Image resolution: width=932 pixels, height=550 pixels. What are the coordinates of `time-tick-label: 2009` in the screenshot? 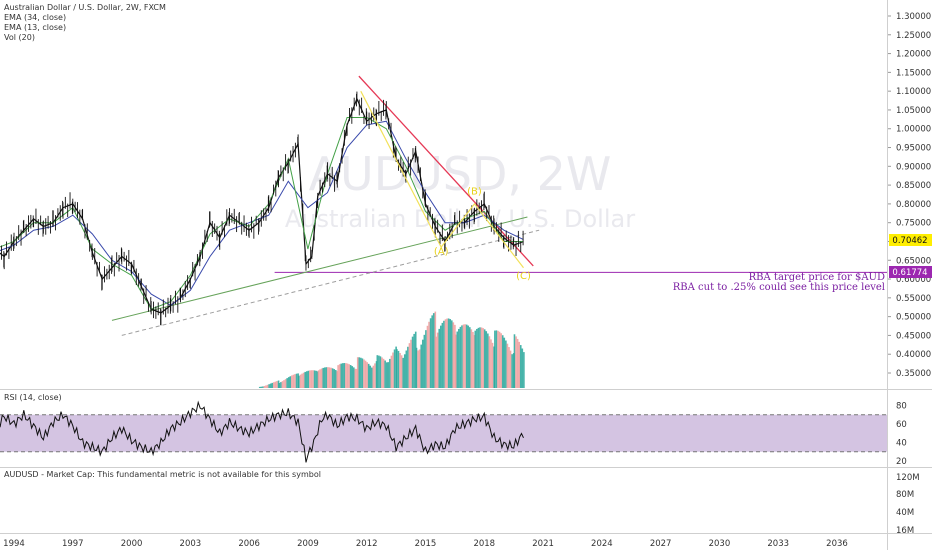 It's located at (308, 544).